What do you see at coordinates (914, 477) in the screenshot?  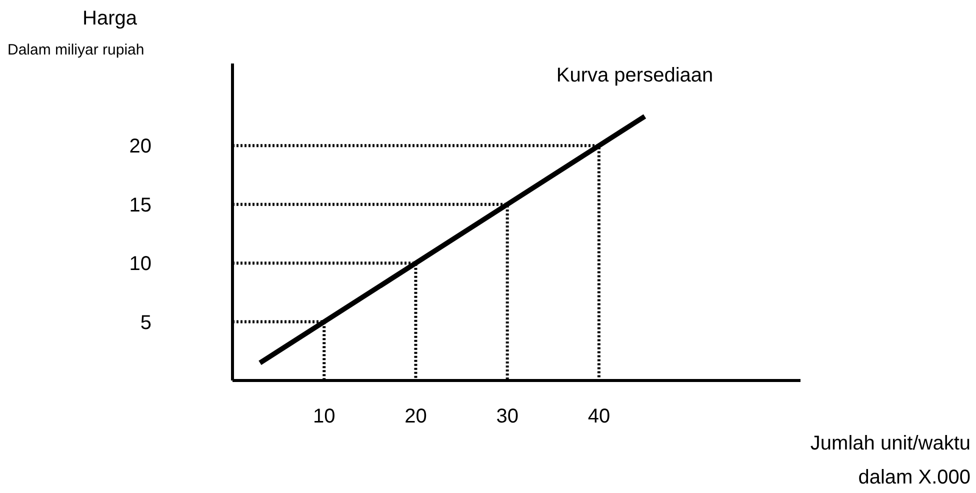 I see `text: dalam X.000` at bounding box center [914, 477].